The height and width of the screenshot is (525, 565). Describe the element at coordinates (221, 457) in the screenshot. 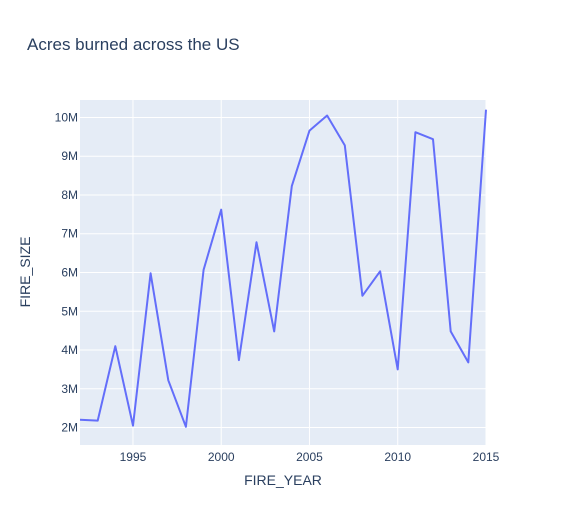

I see `x-tick-label: 2000` at that location.